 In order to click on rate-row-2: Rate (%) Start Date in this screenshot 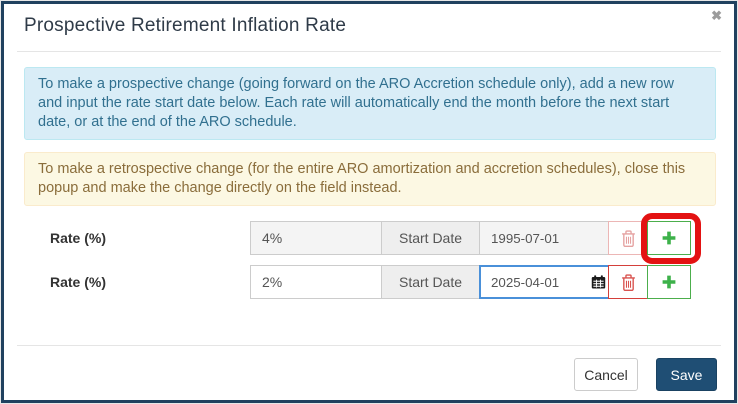, I will do `click(371, 282)`.